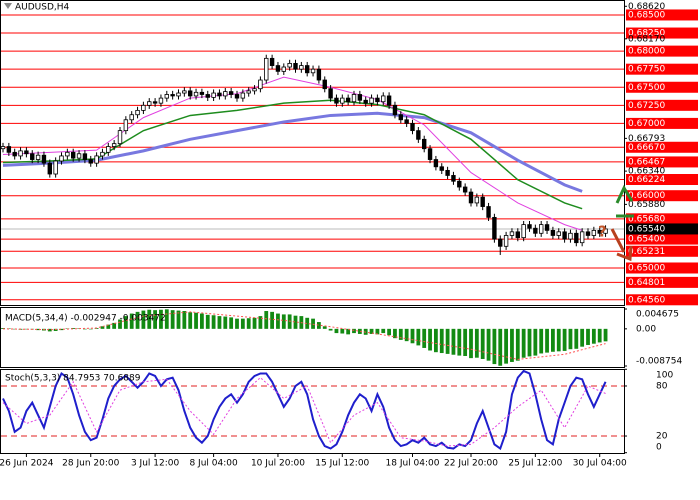 Image resolution: width=700 pixels, height=500 pixels. What do you see at coordinates (646, 15) in the screenshot?
I see `level-label: 0.68500` at bounding box center [646, 15].